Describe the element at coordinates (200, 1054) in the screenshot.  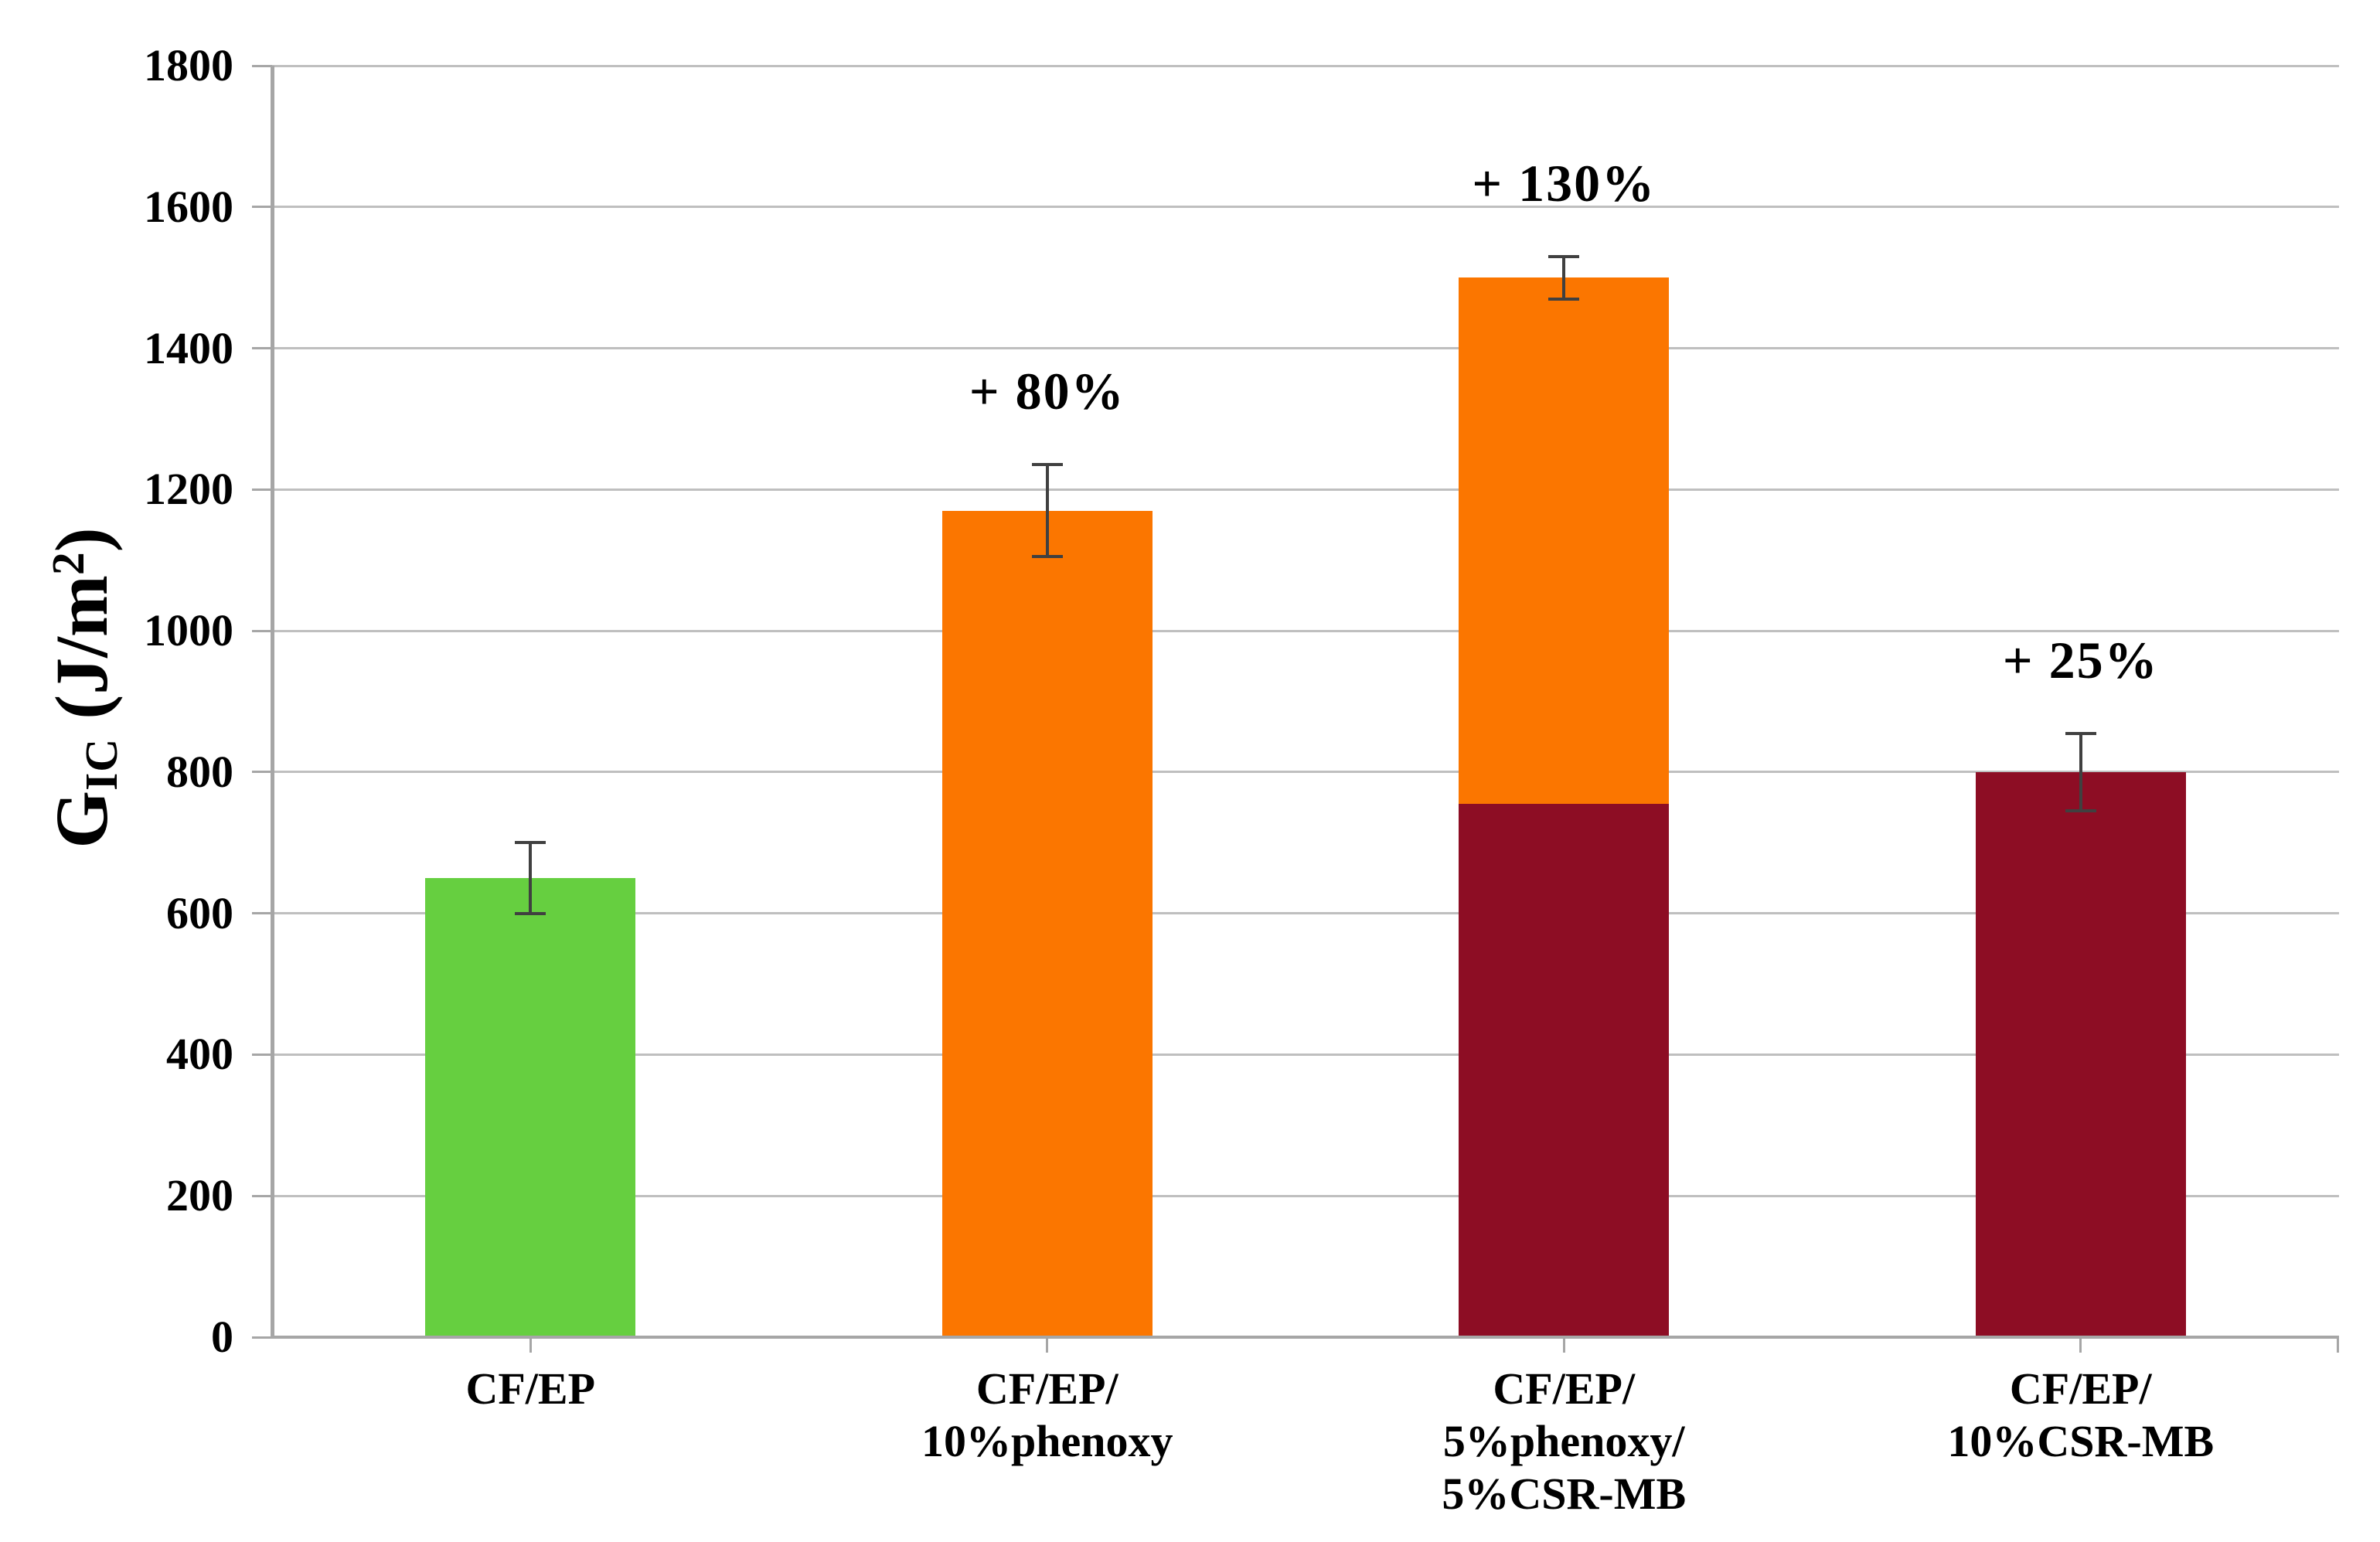
I see `y-tick-label: 400` at that location.